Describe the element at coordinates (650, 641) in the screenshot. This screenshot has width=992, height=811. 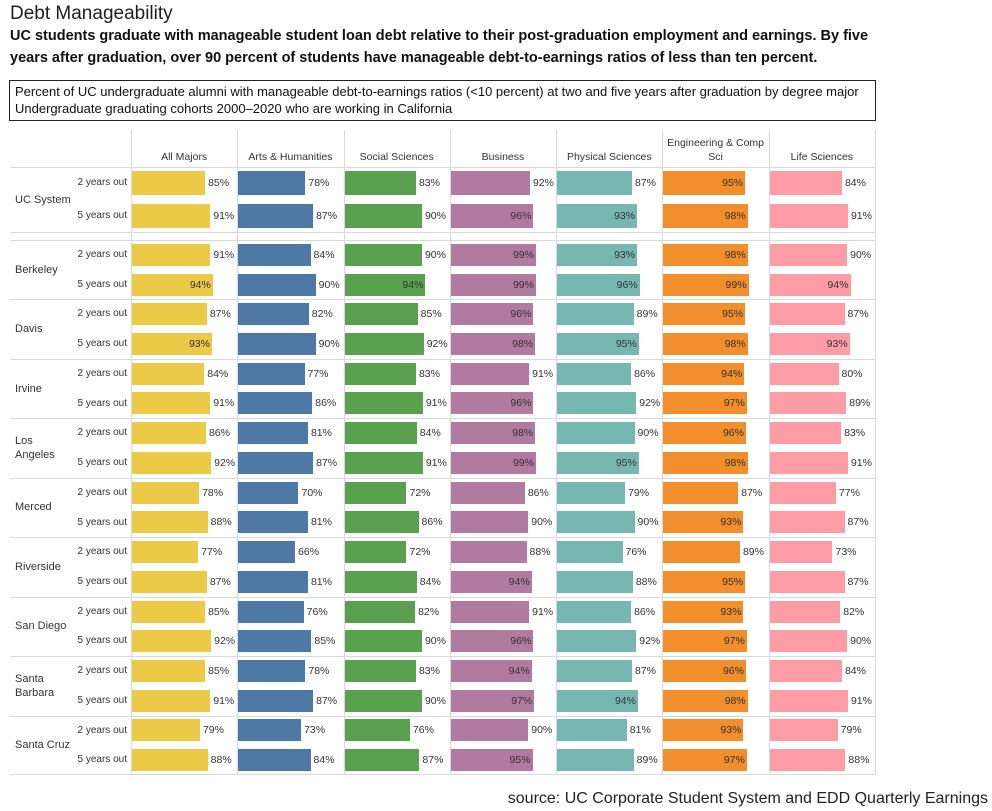
I see `bar-value-label: 92%` at that location.